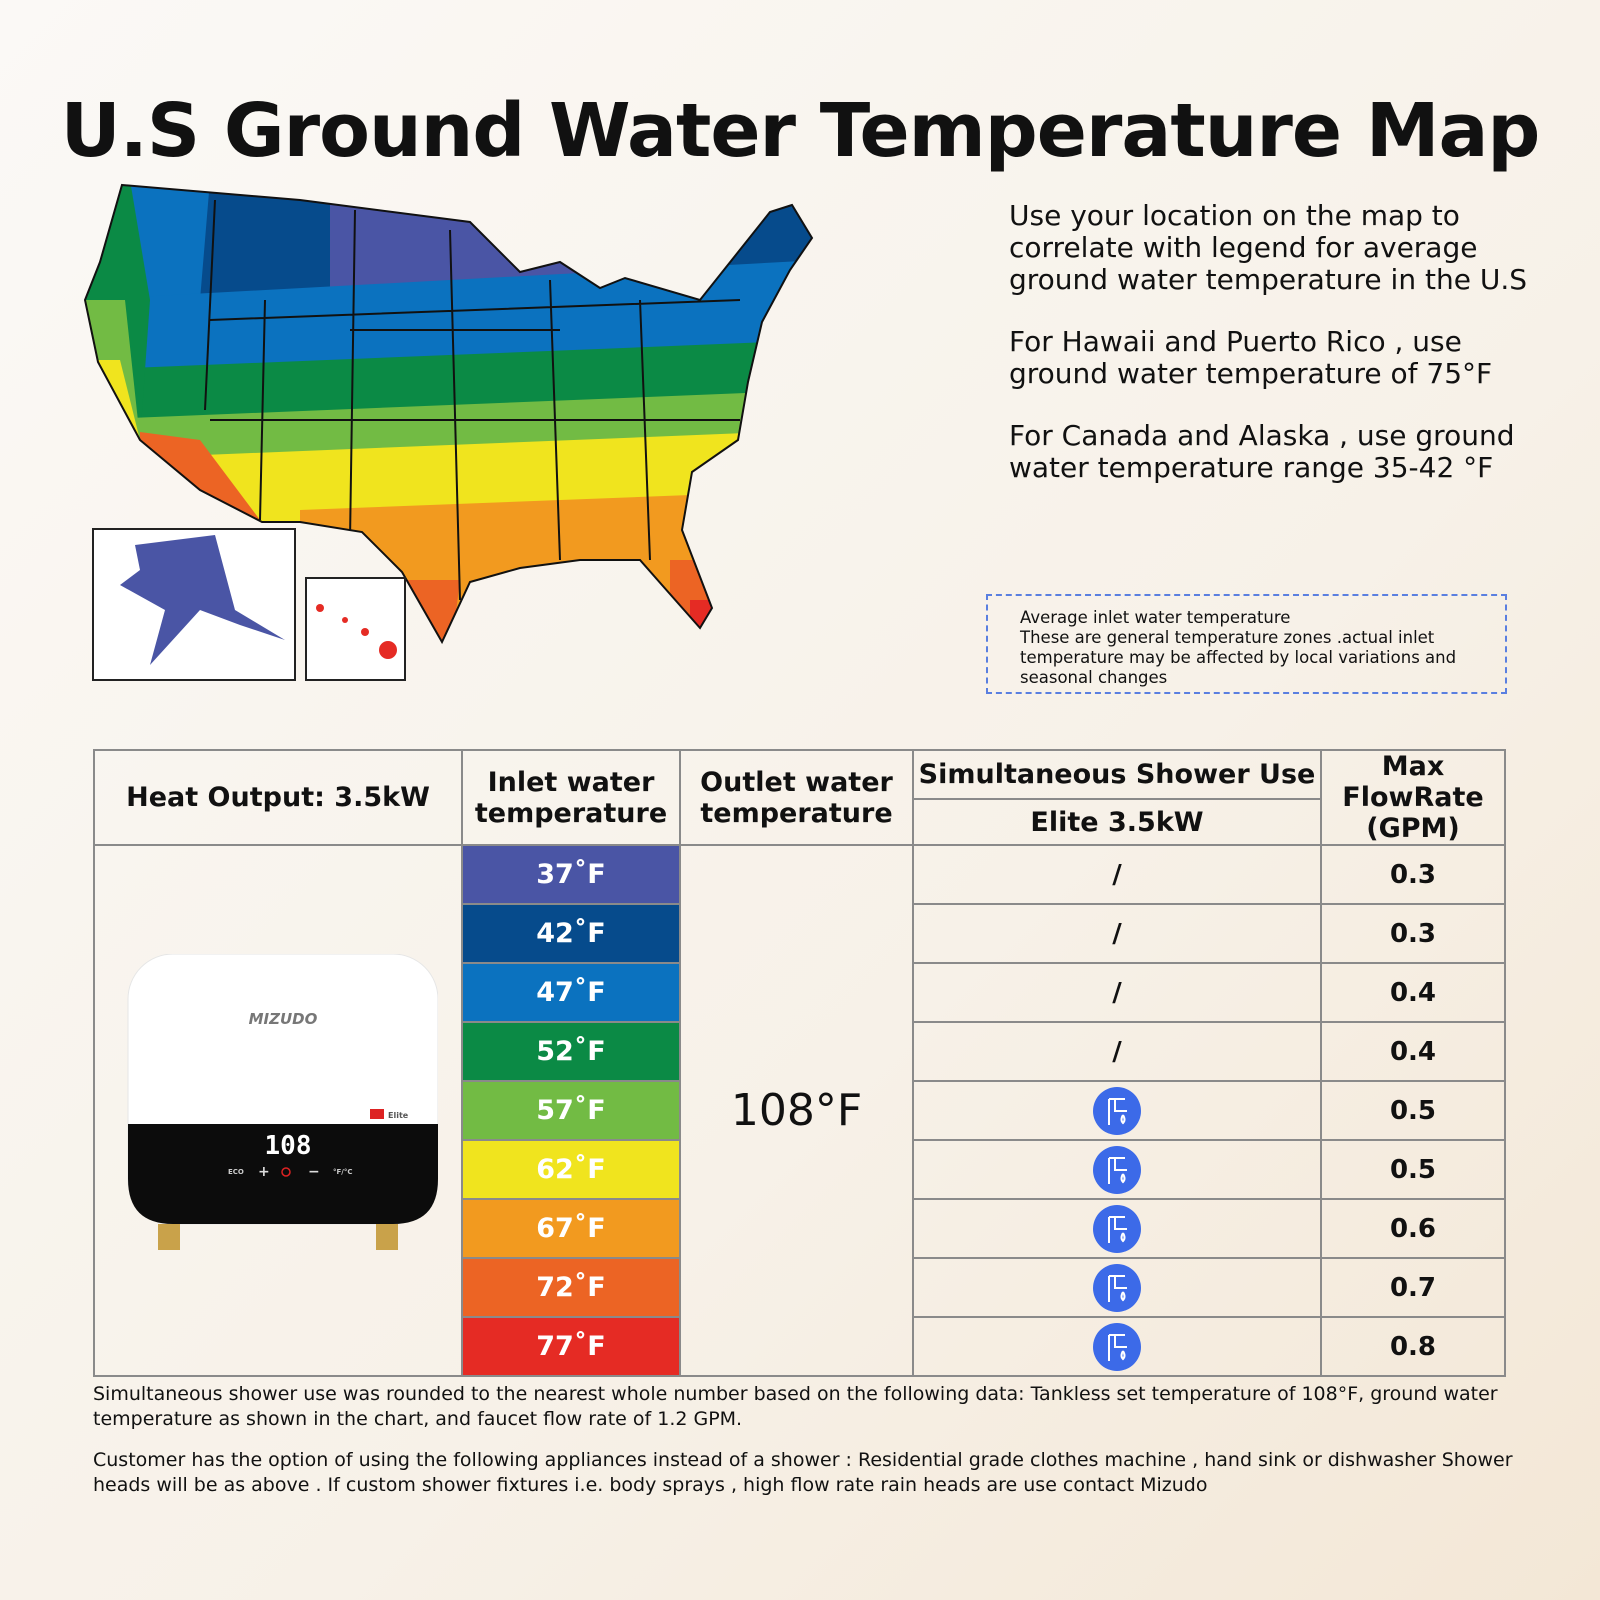 The width and height of the screenshot is (1600, 1600). I want to click on inlet-temp-cell: 62˚F, so click(571, 1169).